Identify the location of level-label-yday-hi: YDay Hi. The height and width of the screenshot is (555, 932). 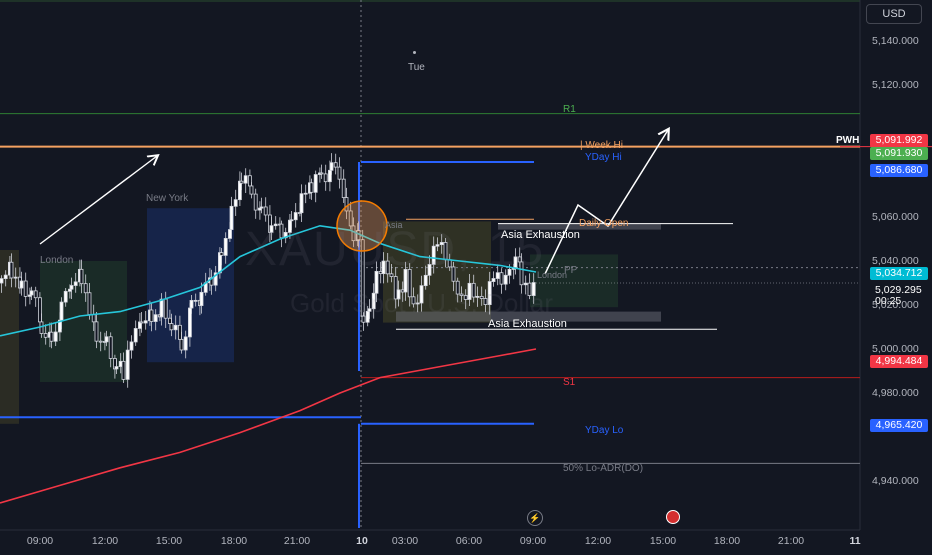
(603, 157).